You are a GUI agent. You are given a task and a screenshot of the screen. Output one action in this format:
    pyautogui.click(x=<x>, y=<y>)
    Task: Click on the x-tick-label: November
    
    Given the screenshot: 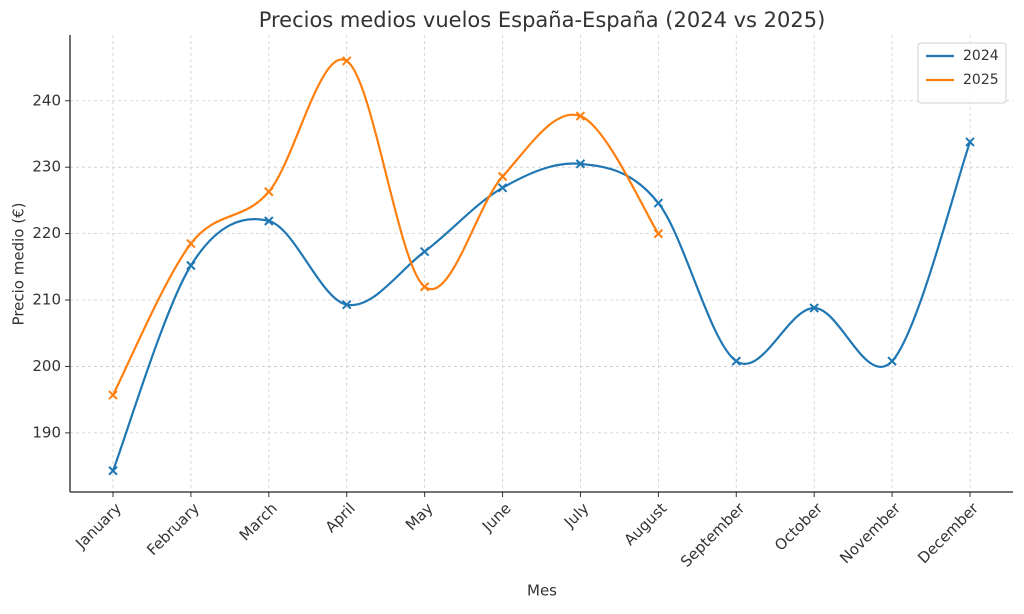 What is the action you would take?
    pyautogui.click(x=870, y=533)
    